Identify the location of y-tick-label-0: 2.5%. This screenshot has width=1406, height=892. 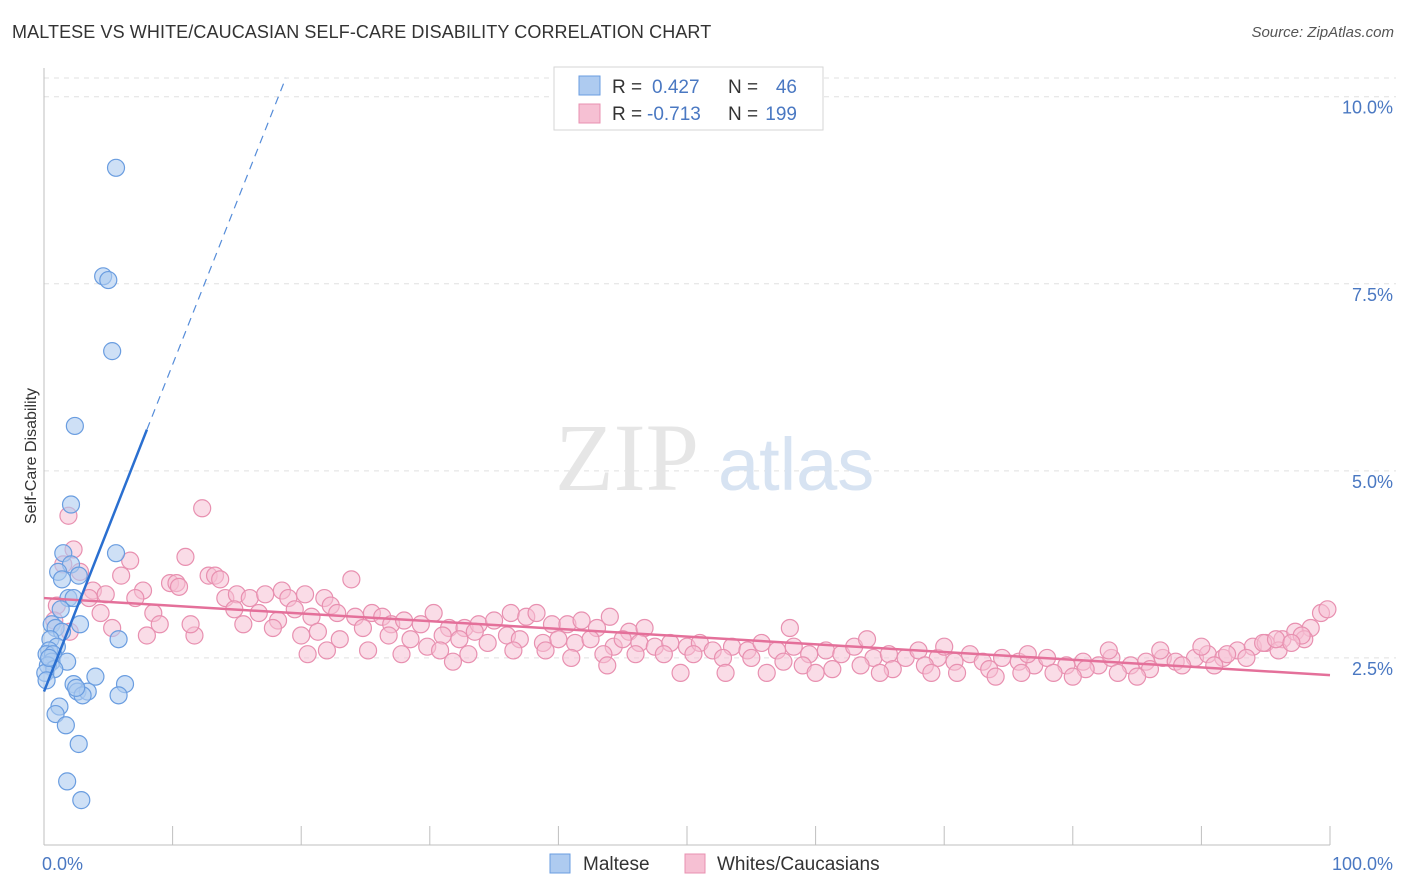
(1372, 669).